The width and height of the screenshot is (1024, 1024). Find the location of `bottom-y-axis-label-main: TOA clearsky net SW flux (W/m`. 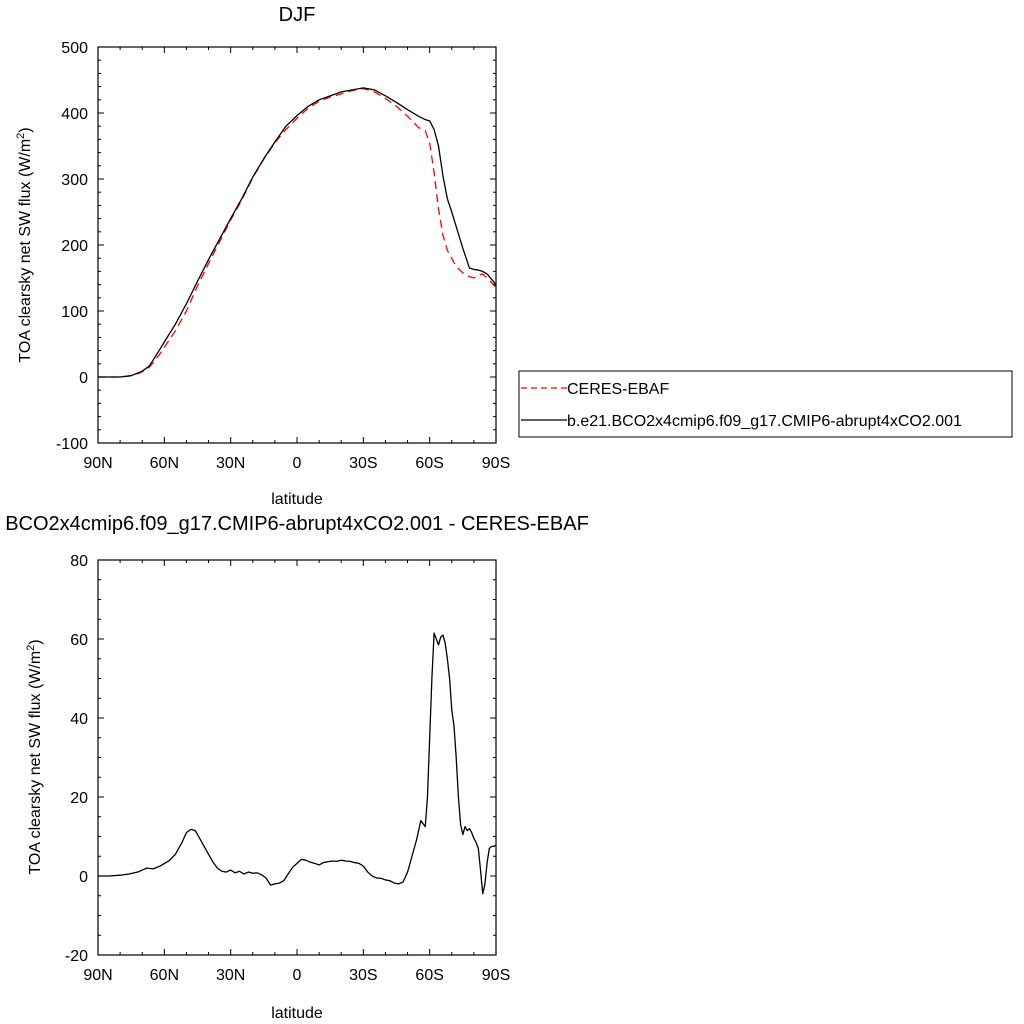

bottom-y-axis-label-main: TOA clearsky net SW flux (W/m is located at coordinates (35, 763).